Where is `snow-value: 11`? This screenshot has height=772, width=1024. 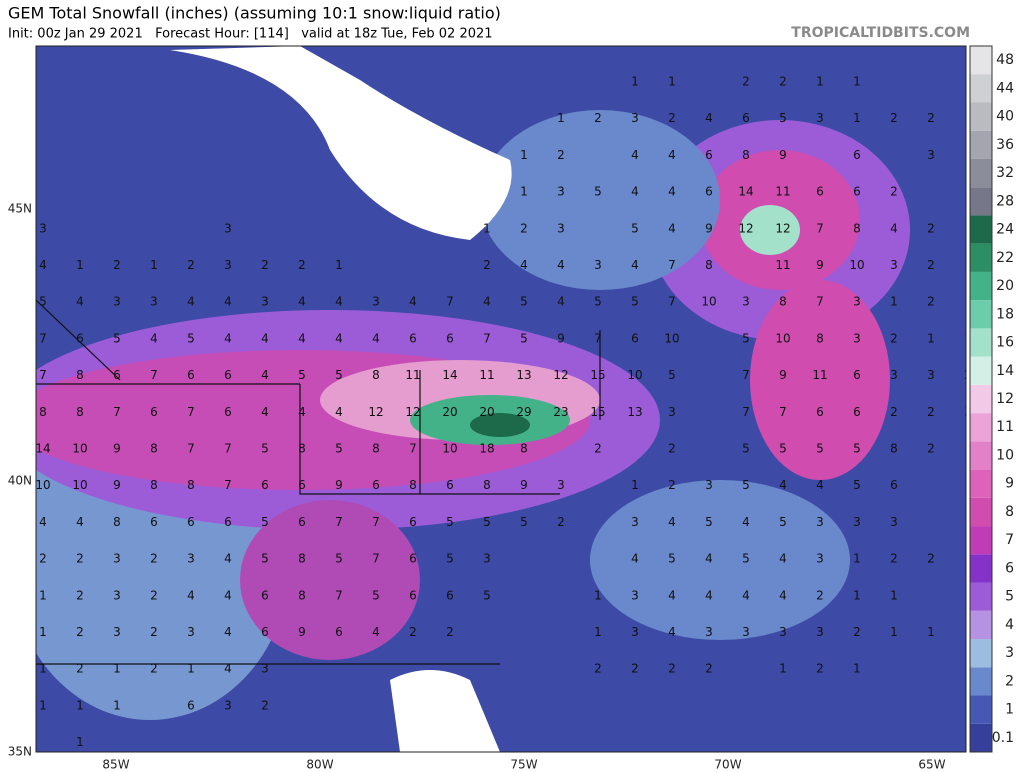 snow-value: 11 is located at coordinates (486, 375).